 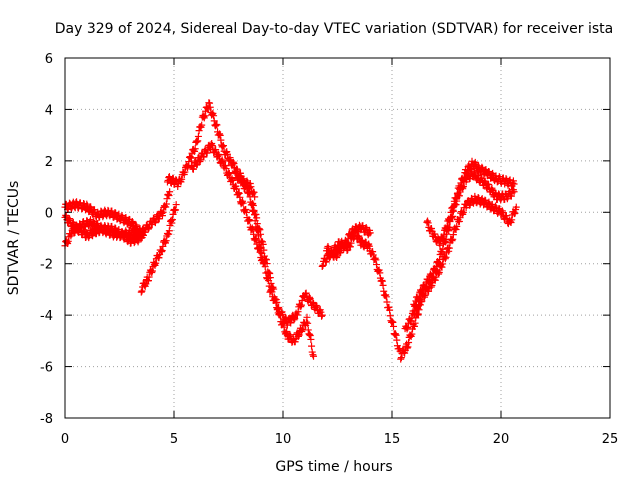 I want to click on x-axis-label: GPS time / hours, so click(x=333, y=467).